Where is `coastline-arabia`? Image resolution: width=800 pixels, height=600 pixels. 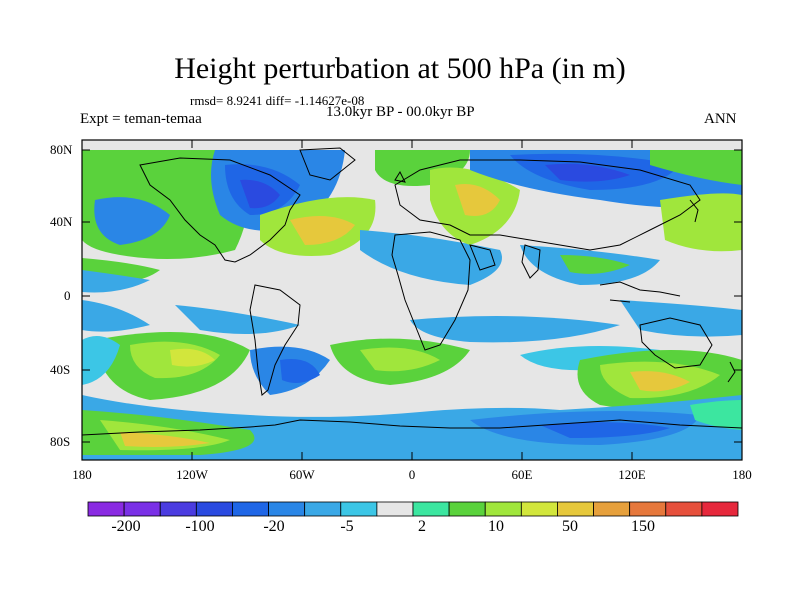 coastline-arabia is located at coordinates (482, 257).